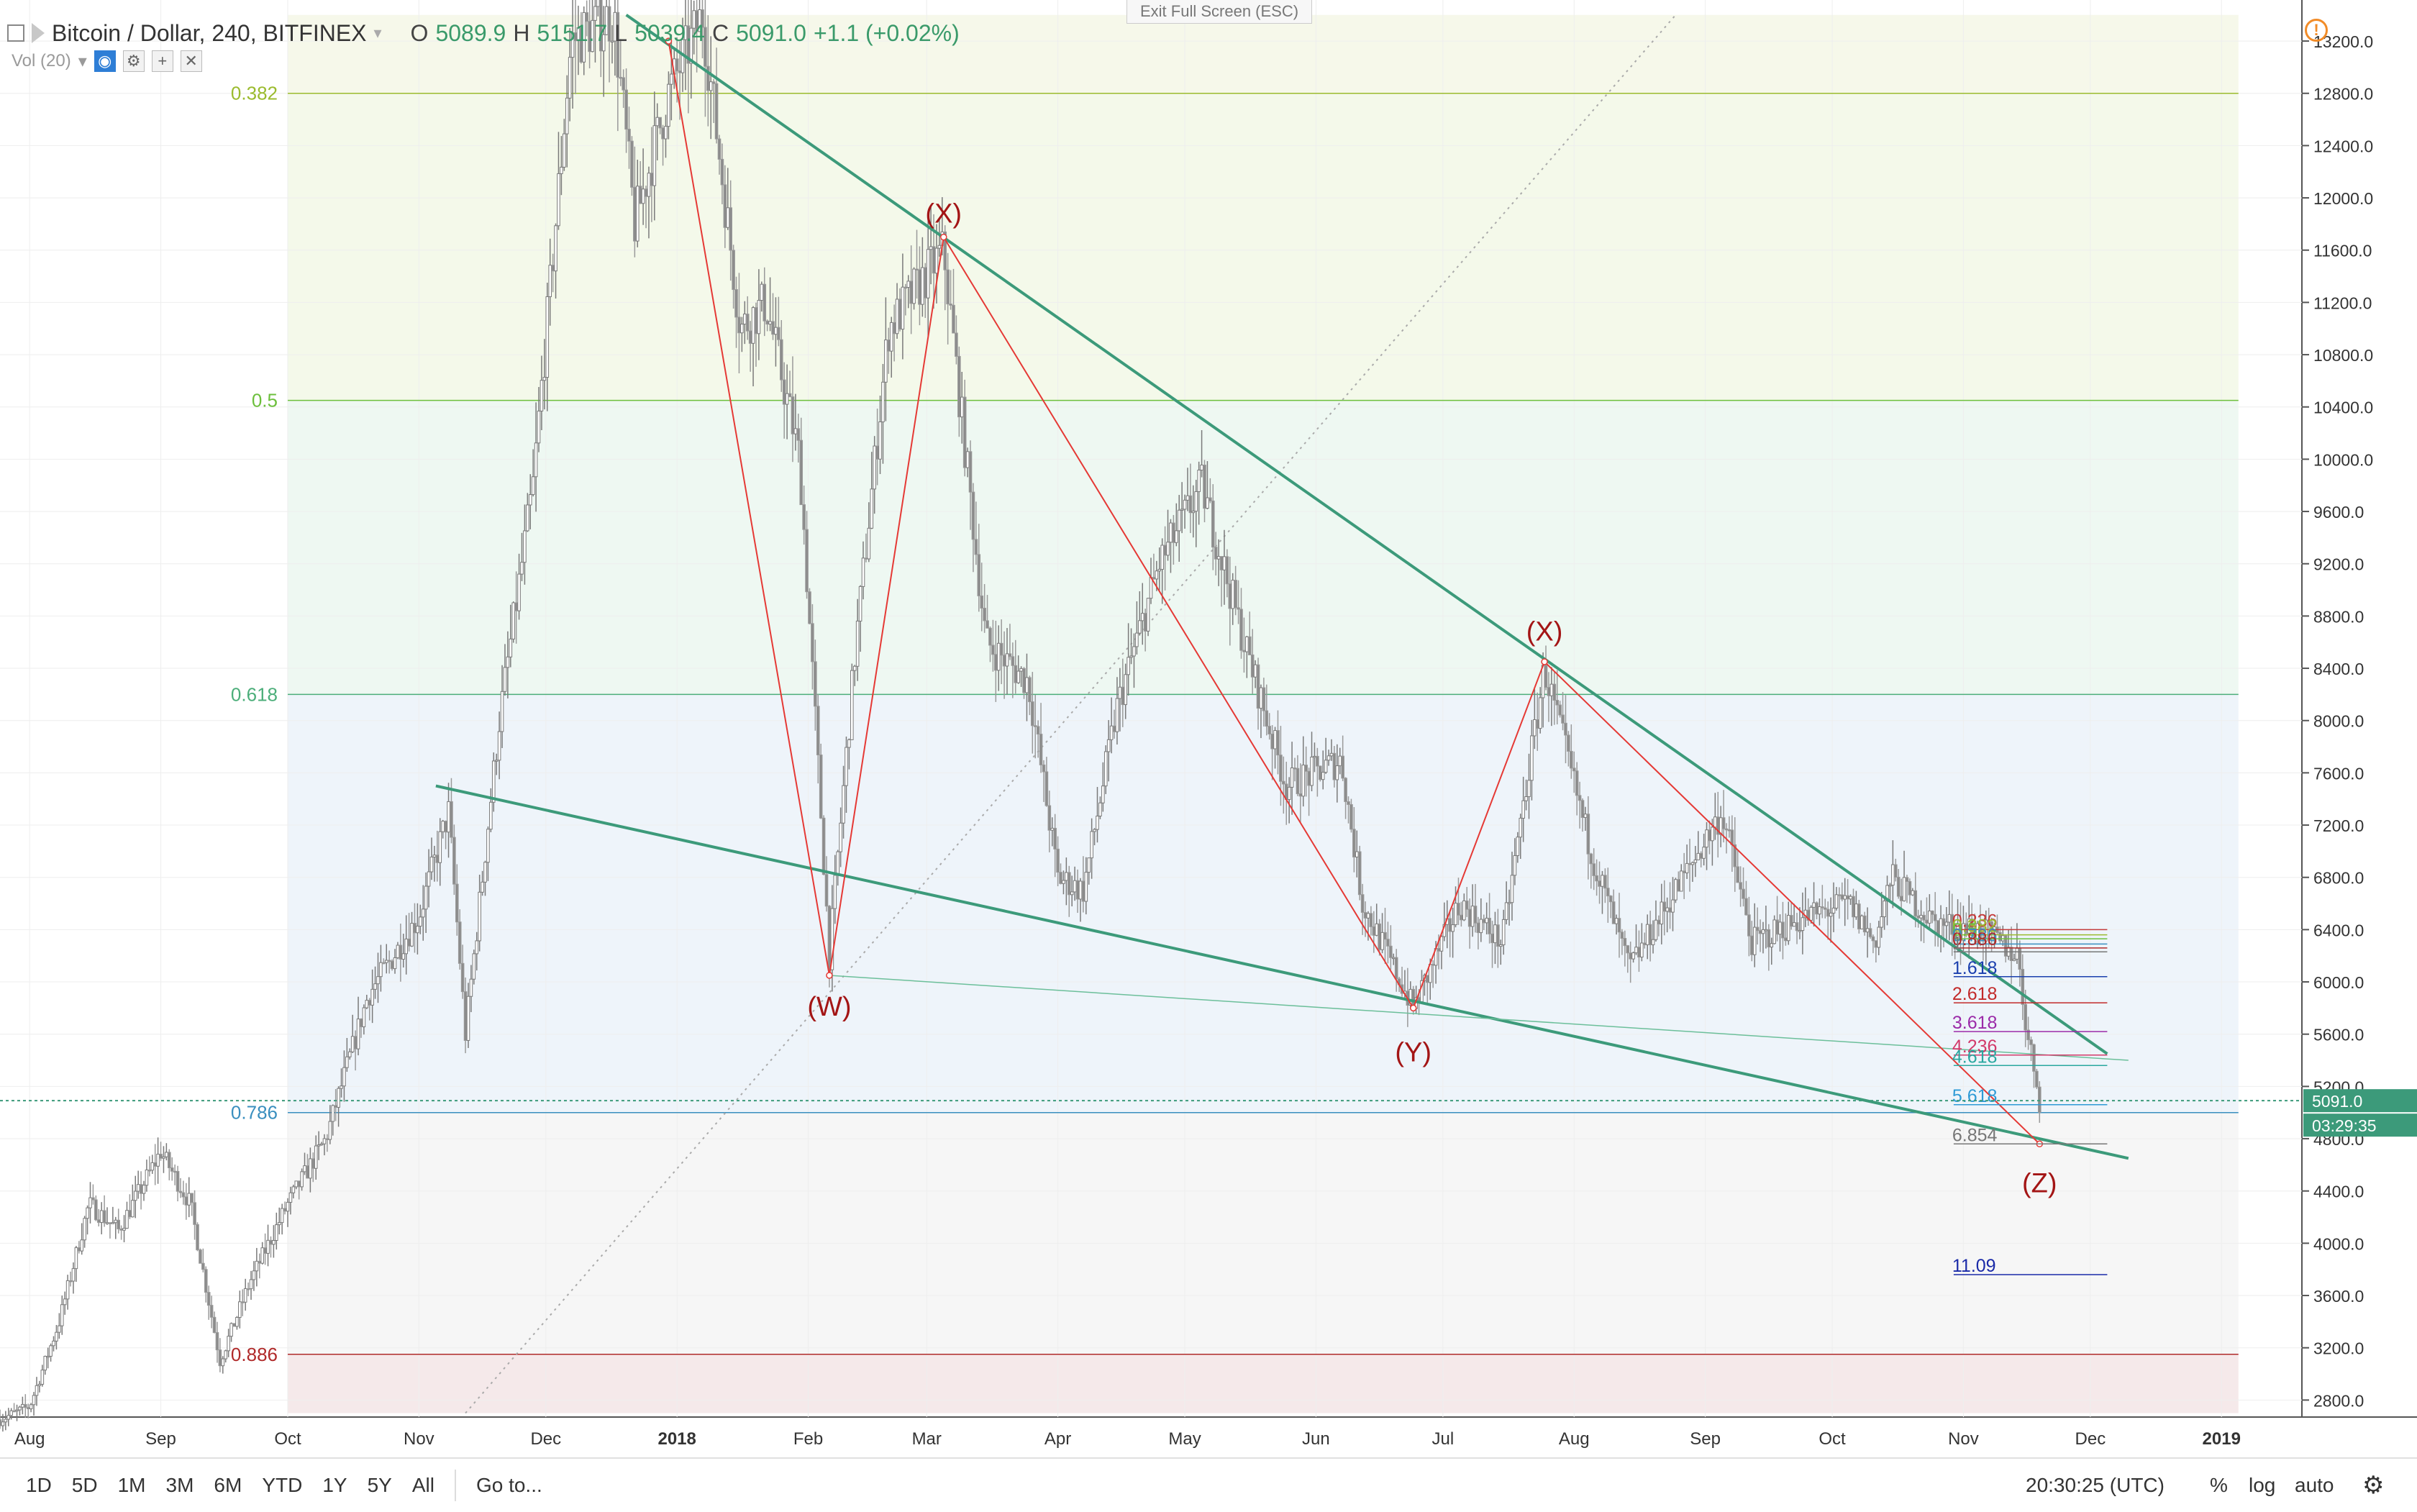 The width and height of the screenshot is (2417, 1512). I want to click on wave-label: (Y), so click(1413, 1053).